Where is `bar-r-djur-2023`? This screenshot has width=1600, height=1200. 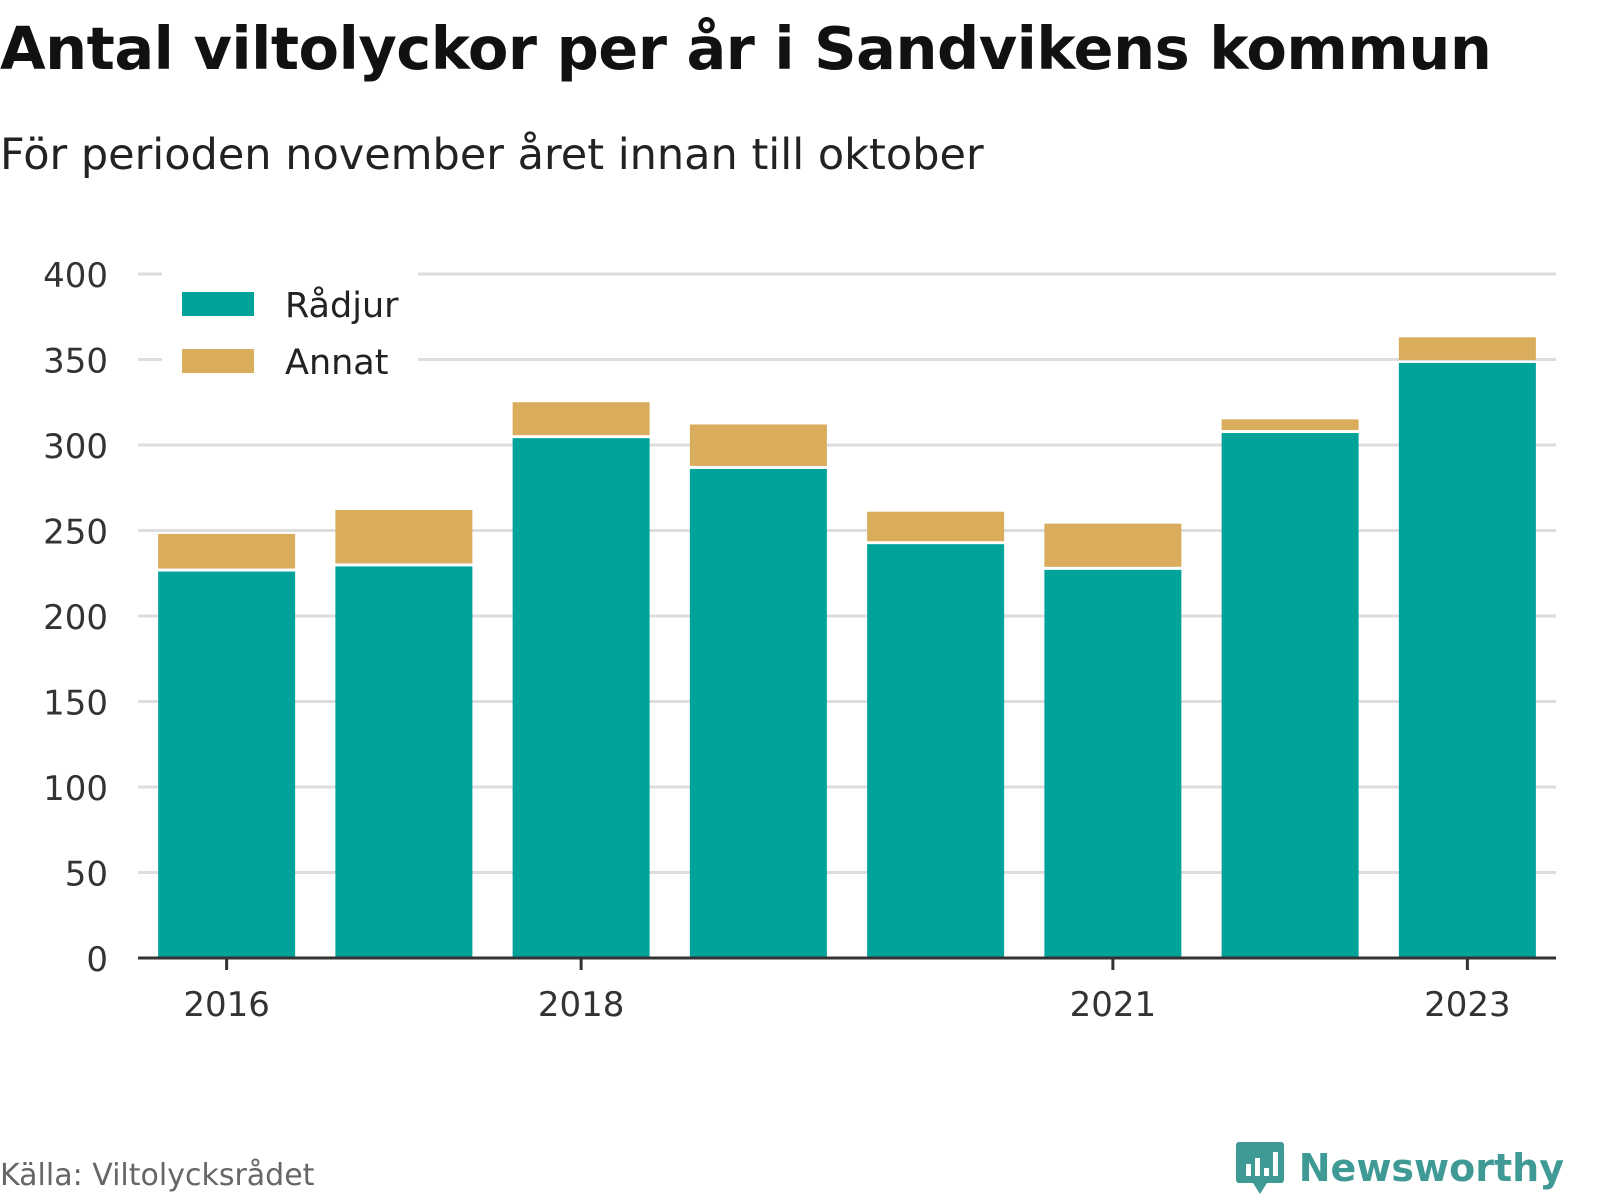
bar-r-djur-2023 is located at coordinates (1467, 660).